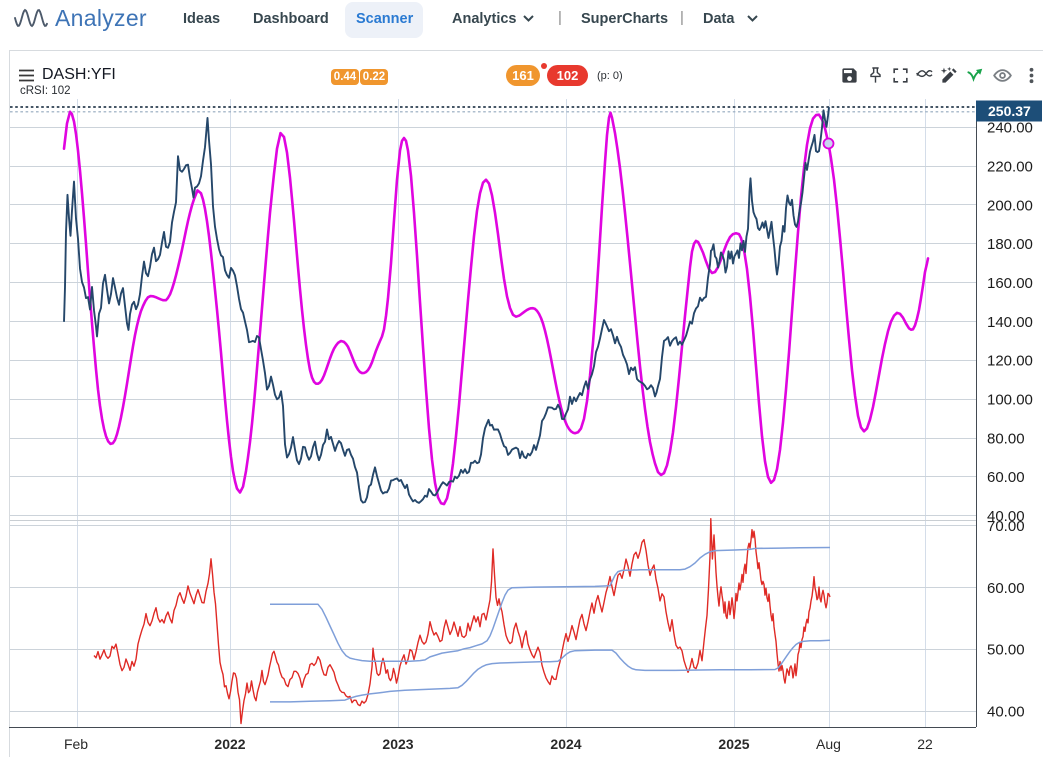 The image size is (1043, 757). Describe the element at coordinates (925, 744) in the screenshot. I see `svg-text: 22` at that location.